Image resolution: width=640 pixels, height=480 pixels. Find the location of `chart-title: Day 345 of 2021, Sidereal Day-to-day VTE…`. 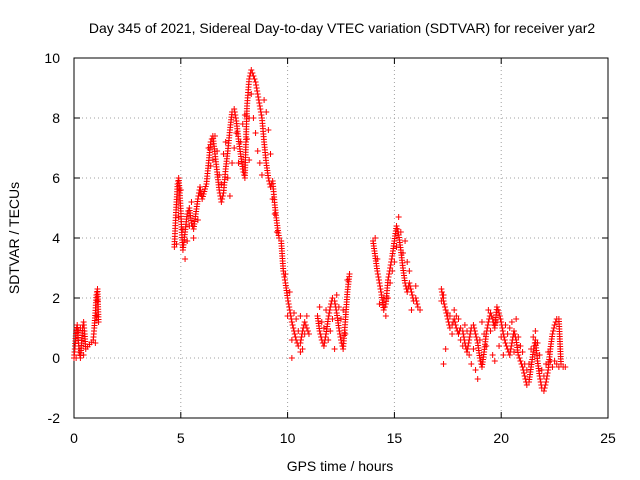

chart-title: Day 345 of 2021, Sidereal Day-to-day VTE… is located at coordinates (342, 28).